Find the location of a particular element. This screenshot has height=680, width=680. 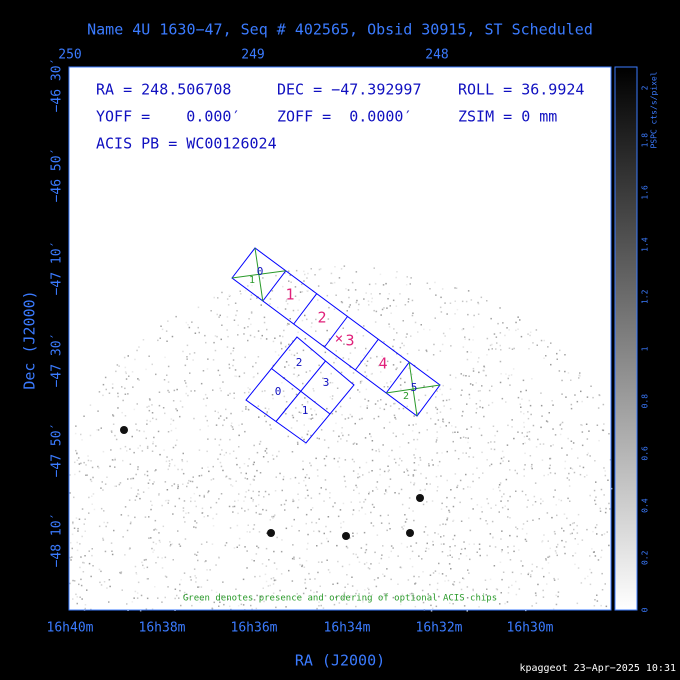

bottom-tick-label: 16h30m is located at coordinates (530, 628).